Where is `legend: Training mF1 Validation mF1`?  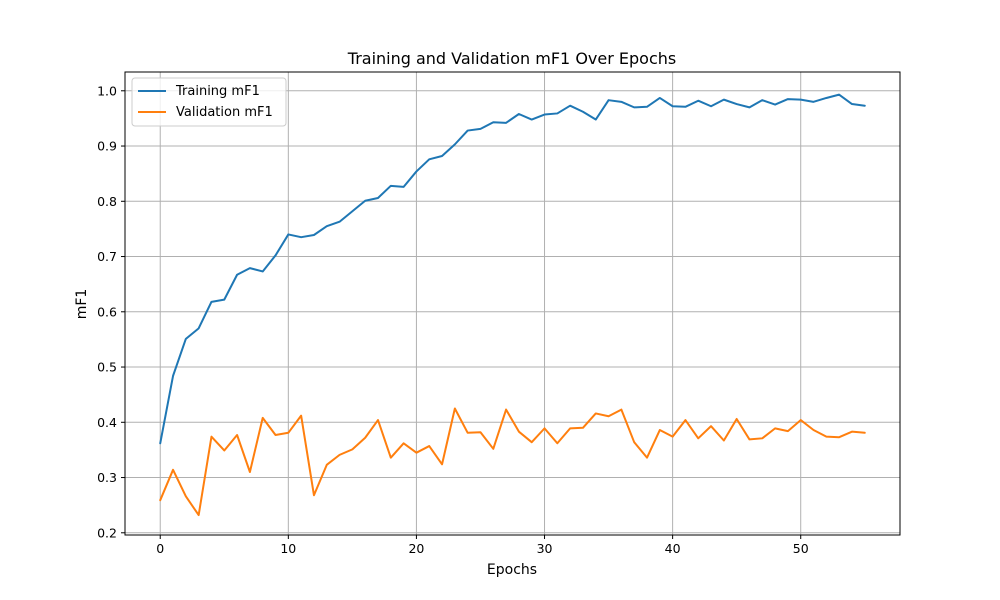
legend: Training mF1 Validation mF1 is located at coordinates (209, 102).